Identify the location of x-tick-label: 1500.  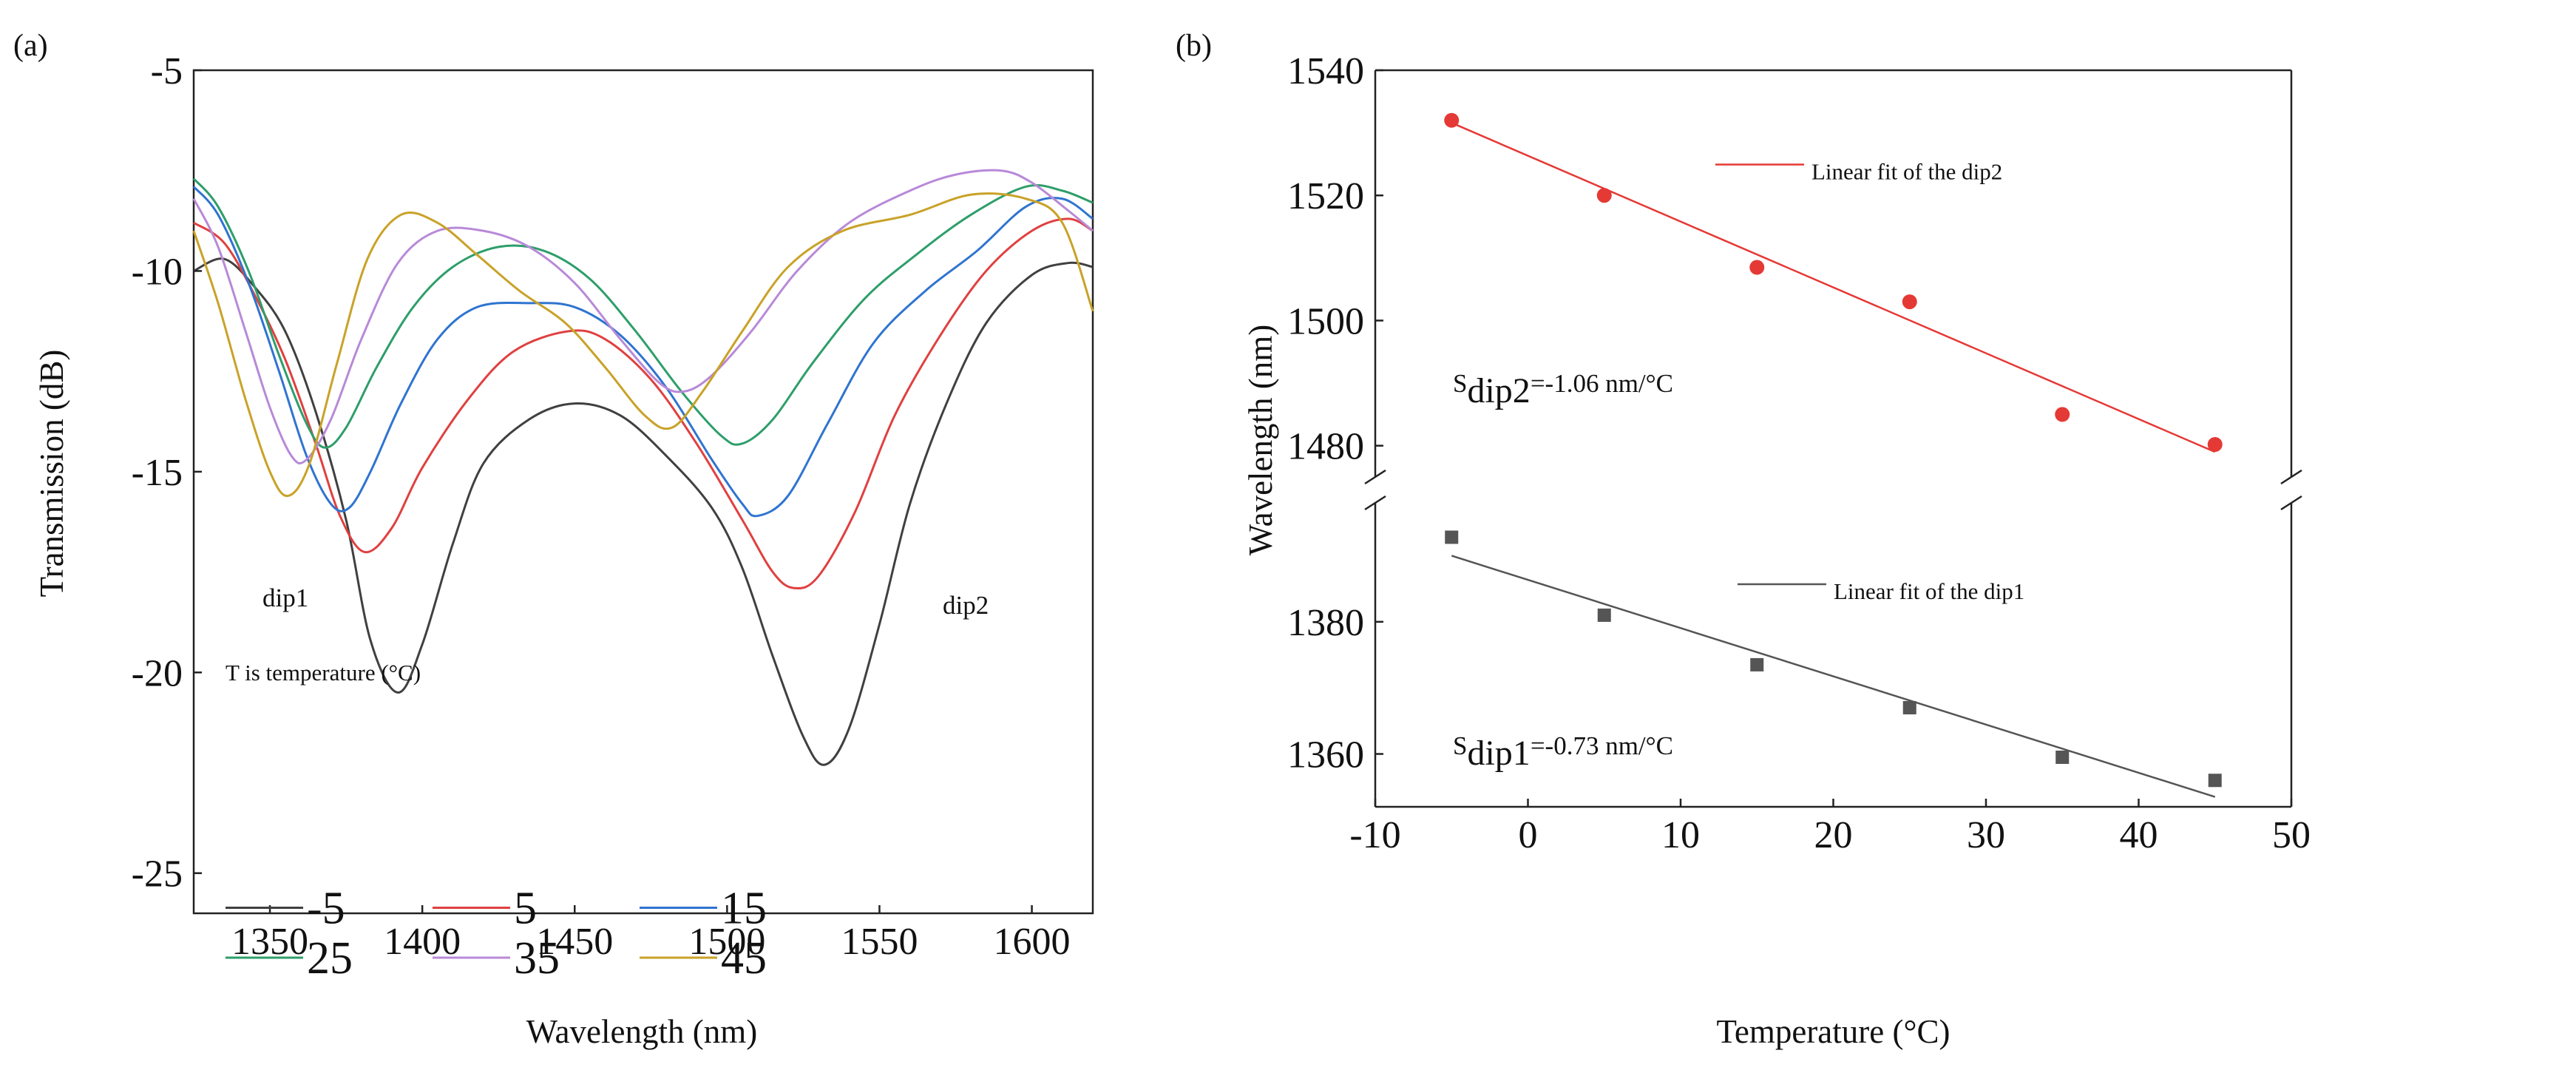
(726, 942).